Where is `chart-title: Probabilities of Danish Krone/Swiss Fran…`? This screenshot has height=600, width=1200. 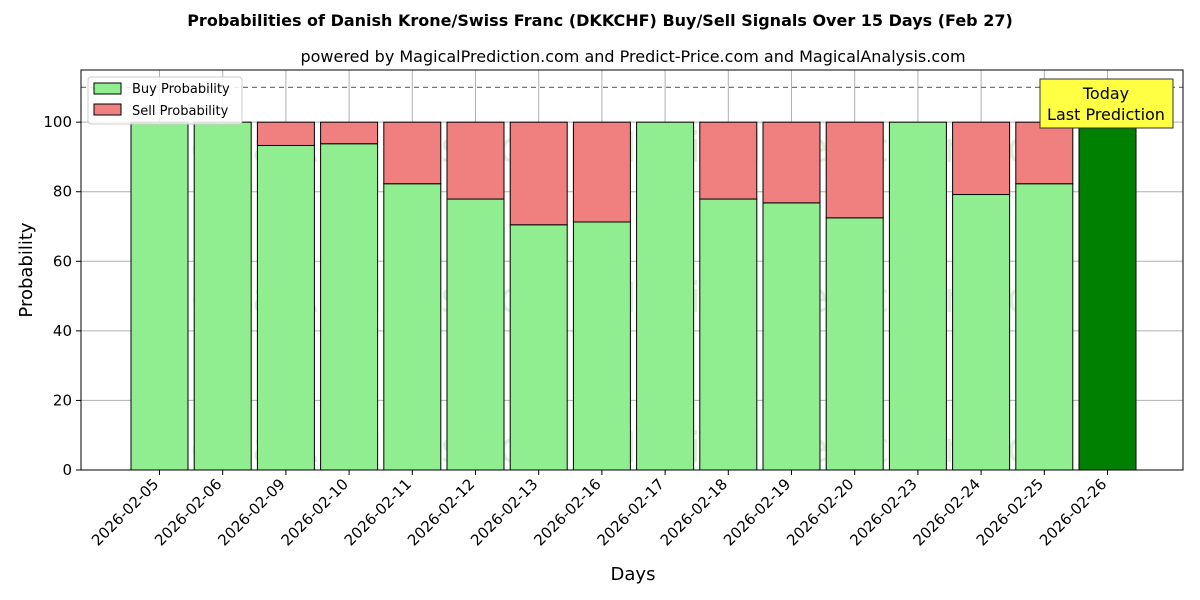
chart-title: Probabilities of Danish Krone/Swiss Fran… is located at coordinates (600, 20).